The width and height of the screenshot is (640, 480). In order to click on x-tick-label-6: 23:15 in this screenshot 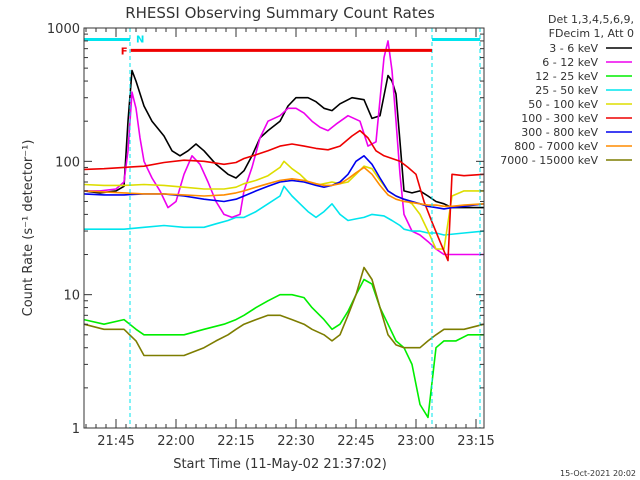, I will do `click(475, 441)`.